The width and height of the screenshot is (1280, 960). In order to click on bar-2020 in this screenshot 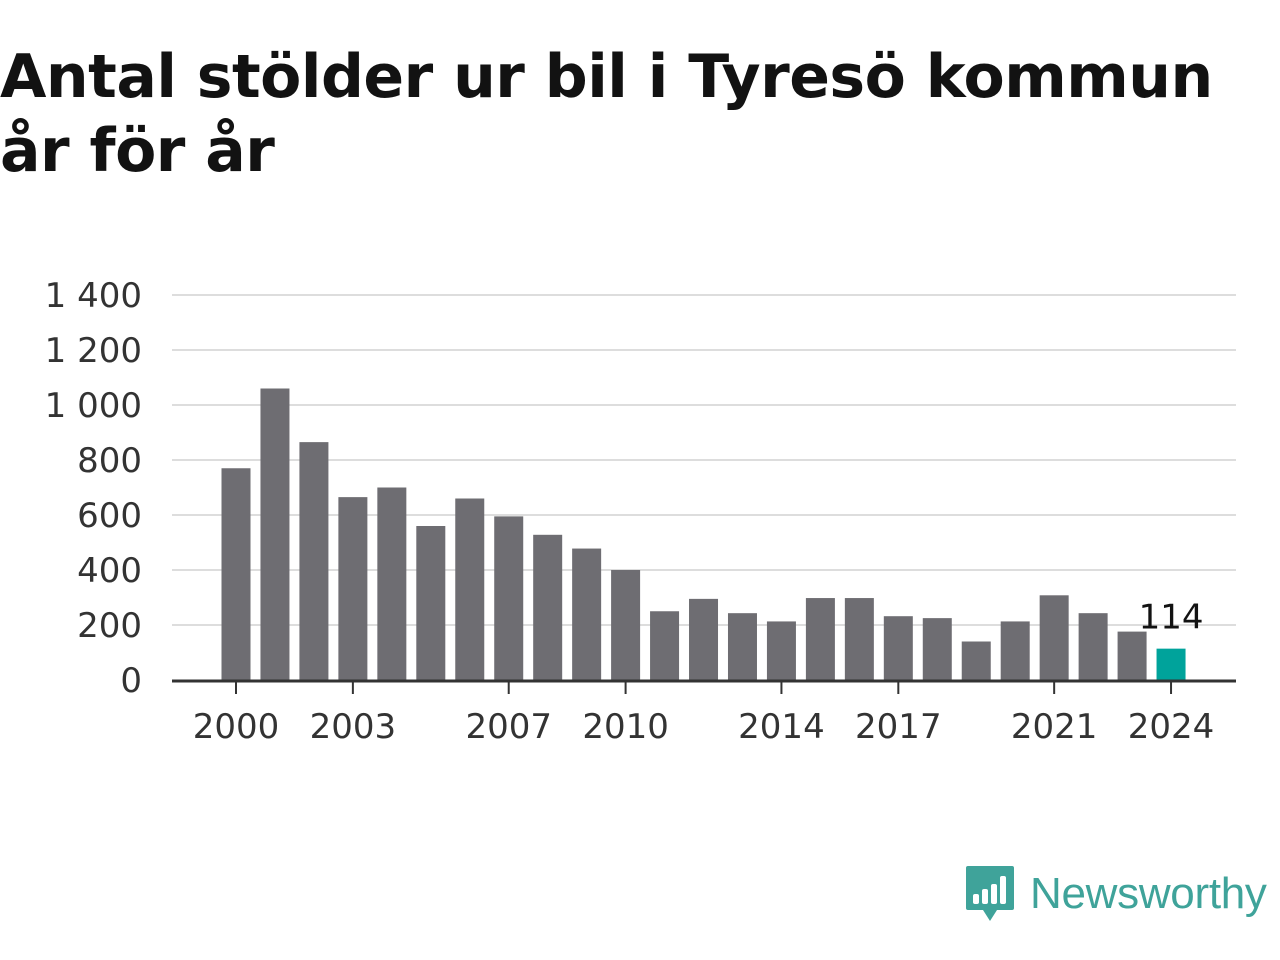, I will do `click(1015, 650)`.